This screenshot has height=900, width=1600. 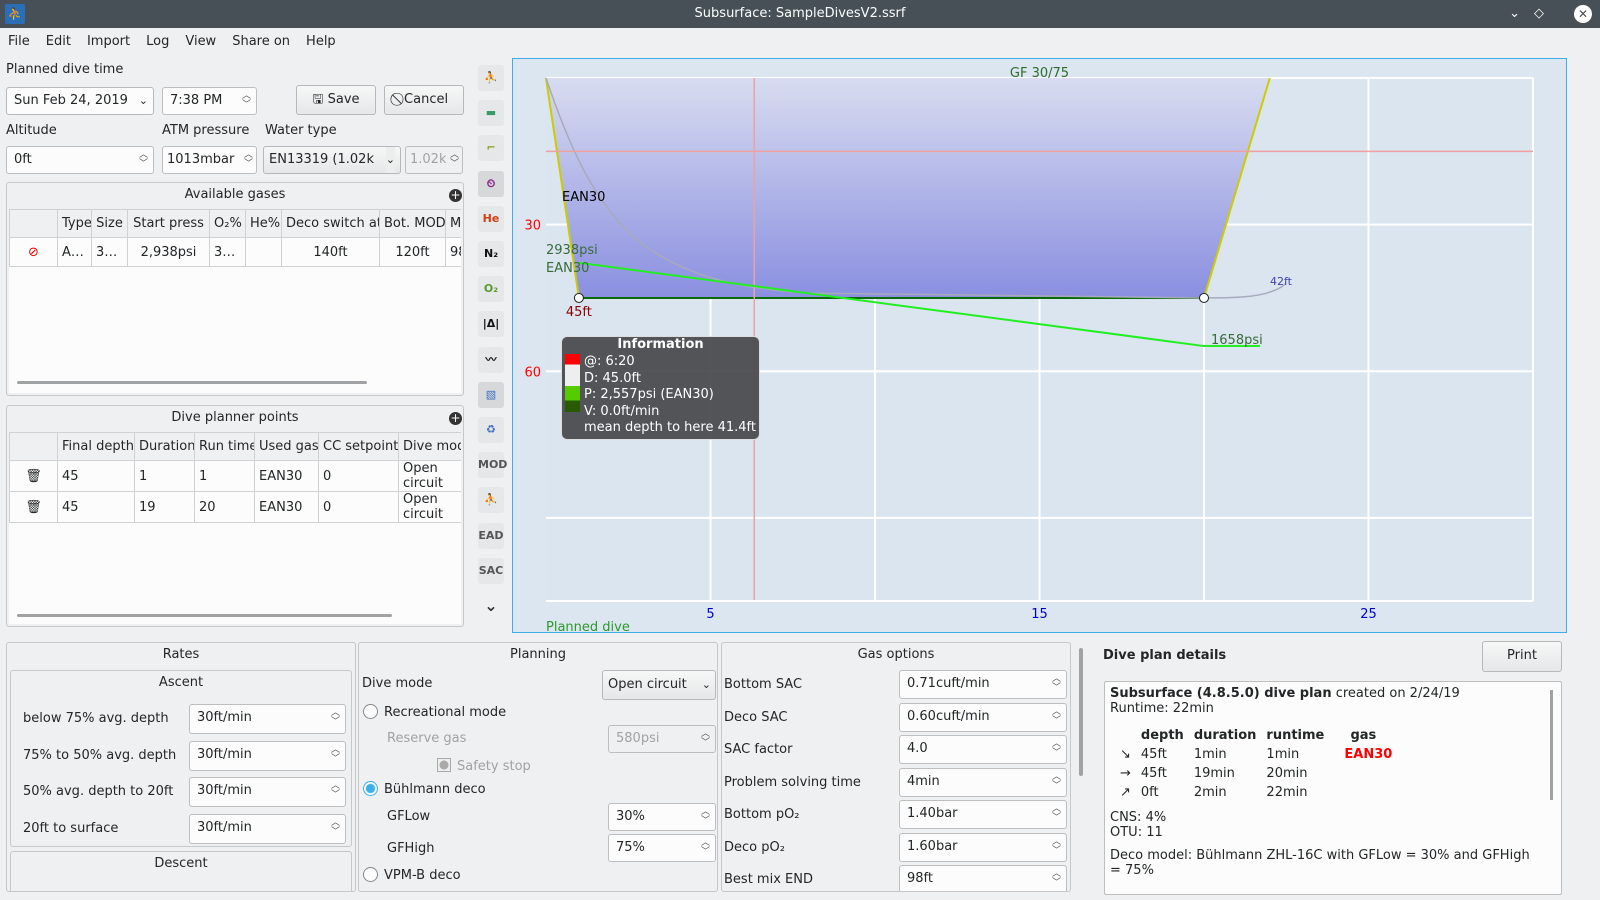 What do you see at coordinates (209, 160) in the screenshot?
I see `atm-pressure-spinbox: 1013mbar ︿ ﹀` at bounding box center [209, 160].